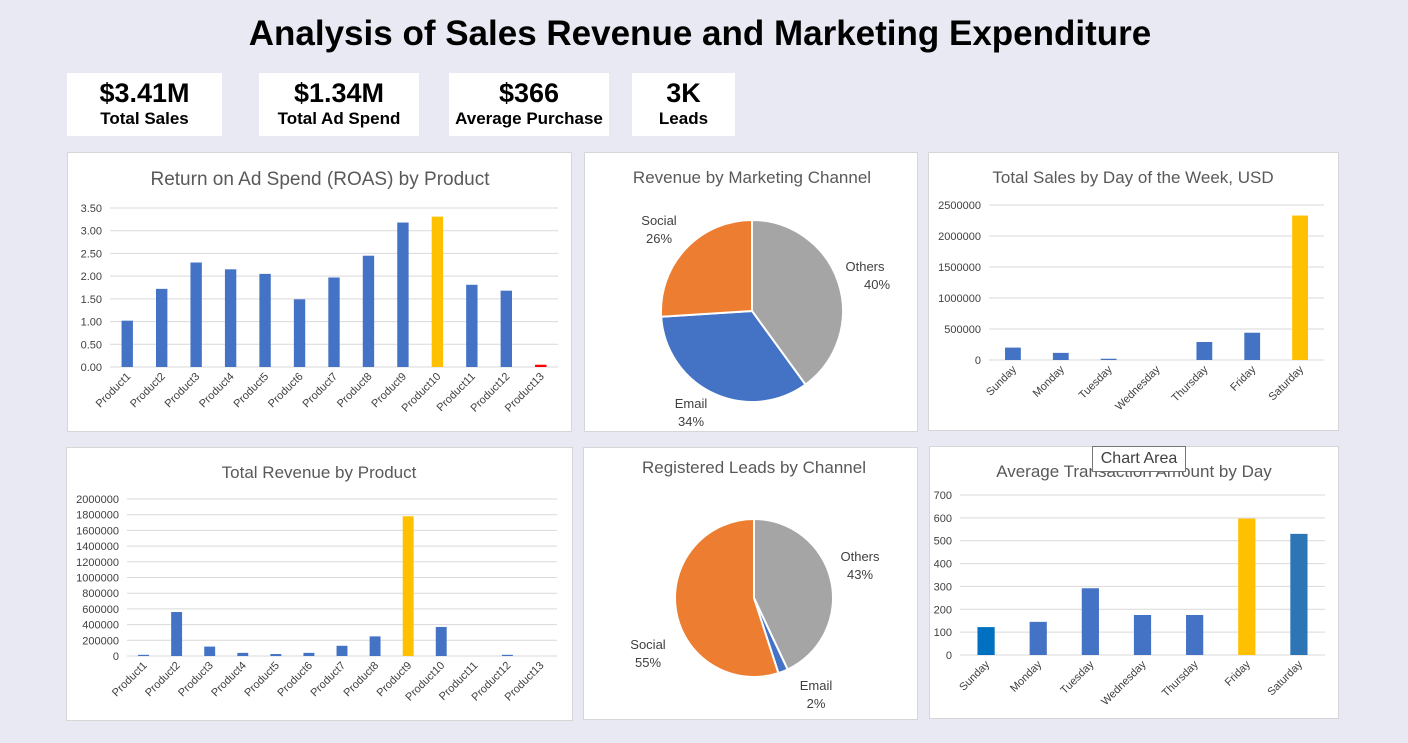 The height and width of the screenshot is (743, 1408). I want to click on y-tick-label: 2.00, so click(91, 277).